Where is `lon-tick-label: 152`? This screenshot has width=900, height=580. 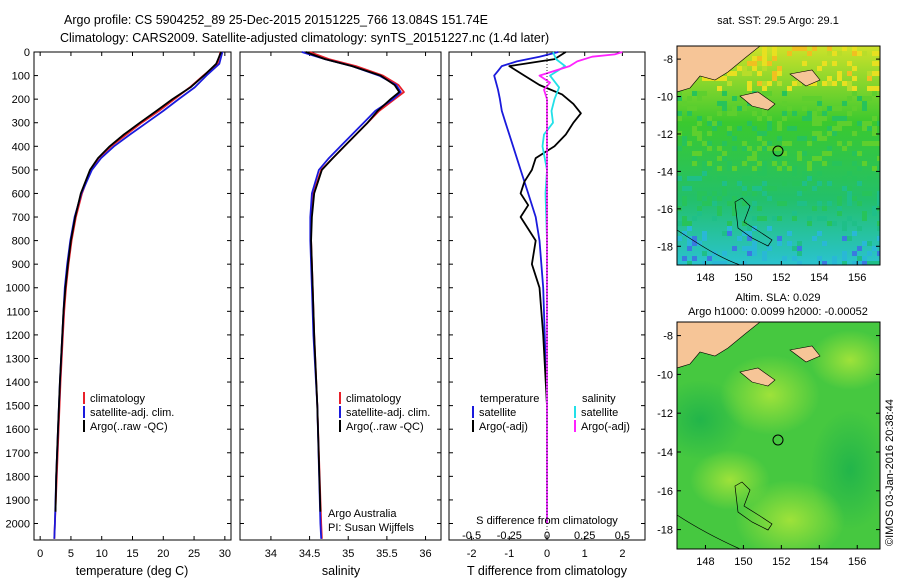
lon-tick-label: 152 is located at coordinates (781, 278).